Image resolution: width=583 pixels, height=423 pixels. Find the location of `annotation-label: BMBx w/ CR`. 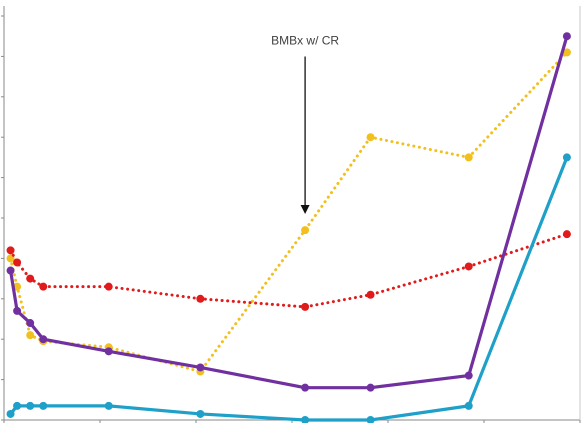

annotation-label: BMBx w/ CR is located at coordinates (305, 40).